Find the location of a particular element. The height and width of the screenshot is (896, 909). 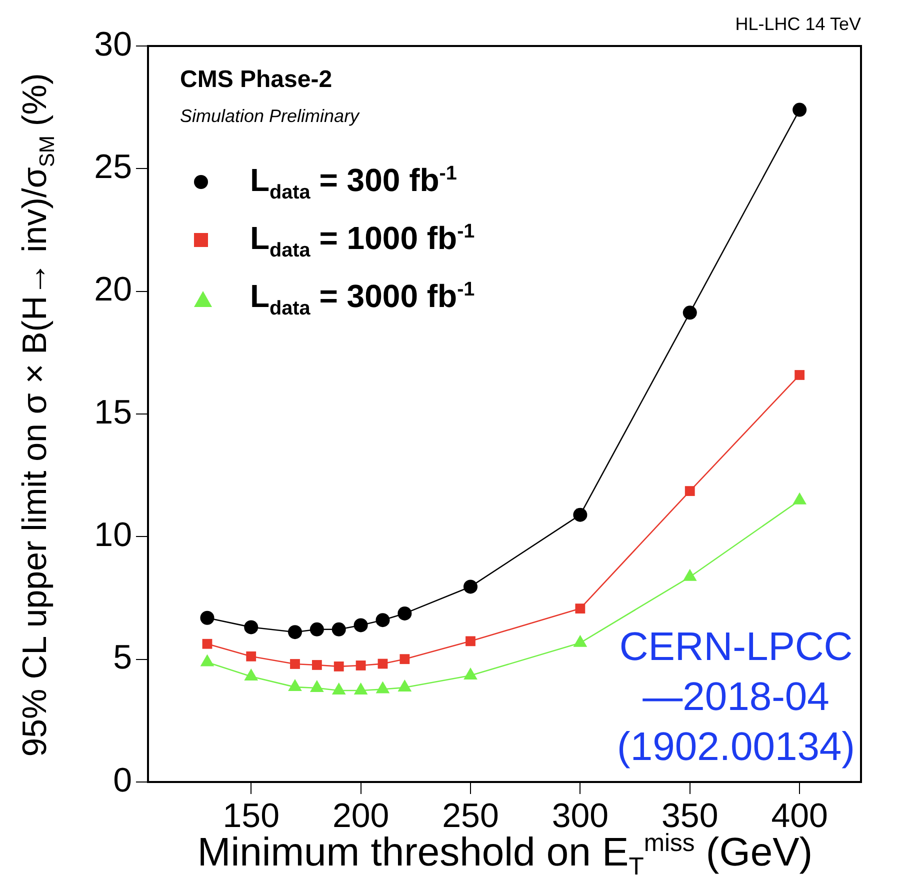

annotation: Simulation Preliminary is located at coordinates (270, 116).